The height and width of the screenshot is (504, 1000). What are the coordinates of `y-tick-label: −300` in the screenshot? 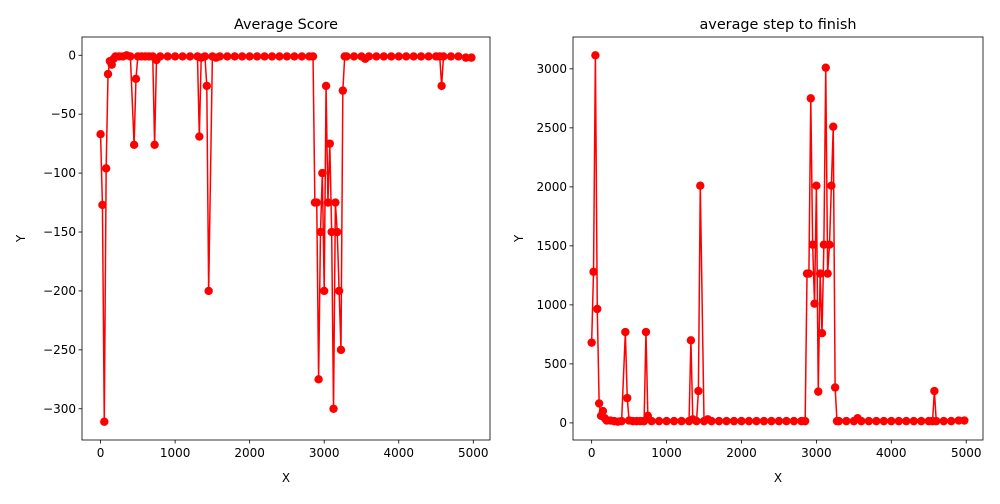 It's located at (59, 409).